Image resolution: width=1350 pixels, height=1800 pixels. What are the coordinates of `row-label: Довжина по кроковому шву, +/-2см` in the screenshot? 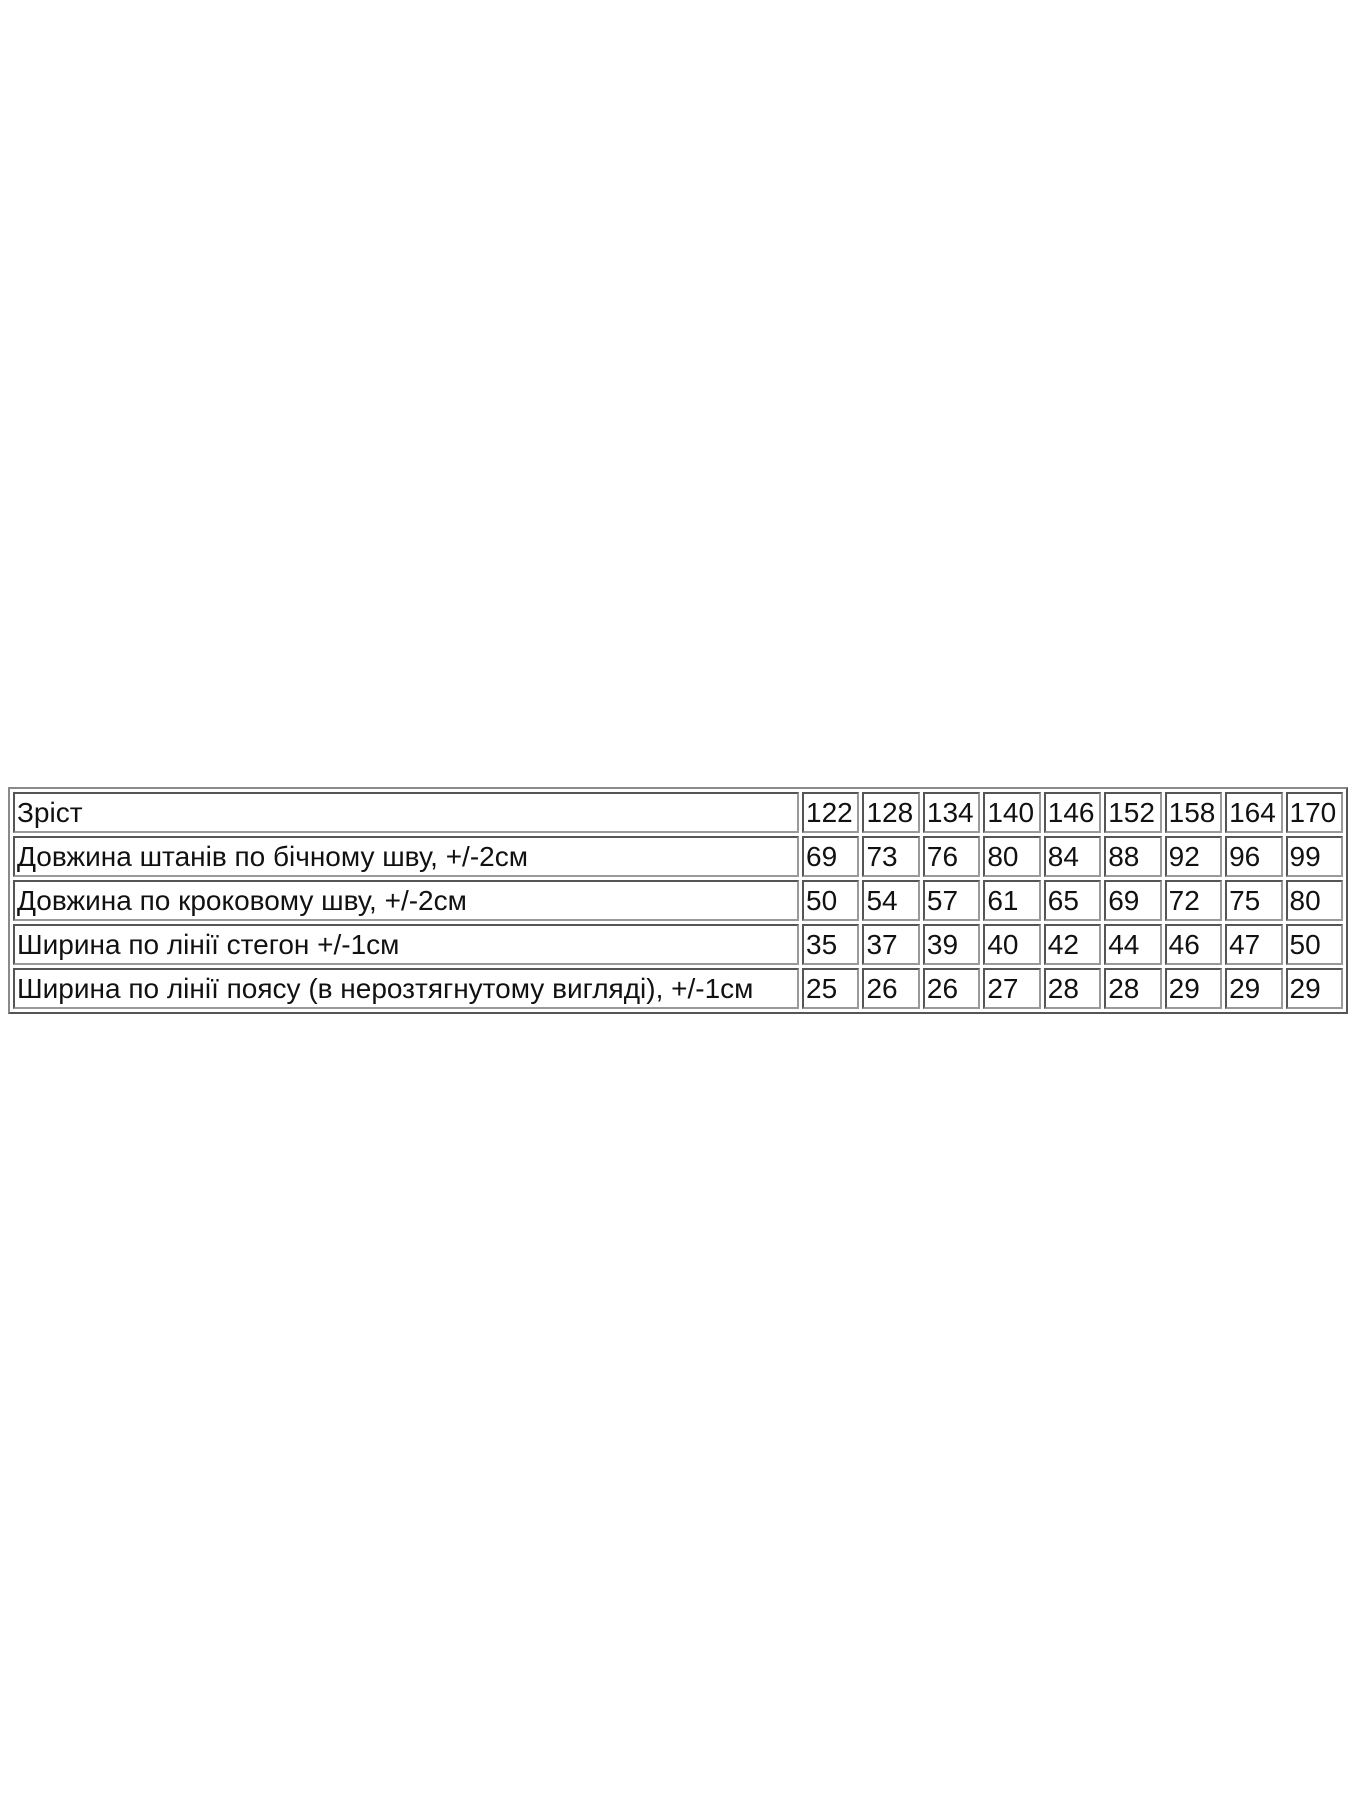 It's located at (406, 900).